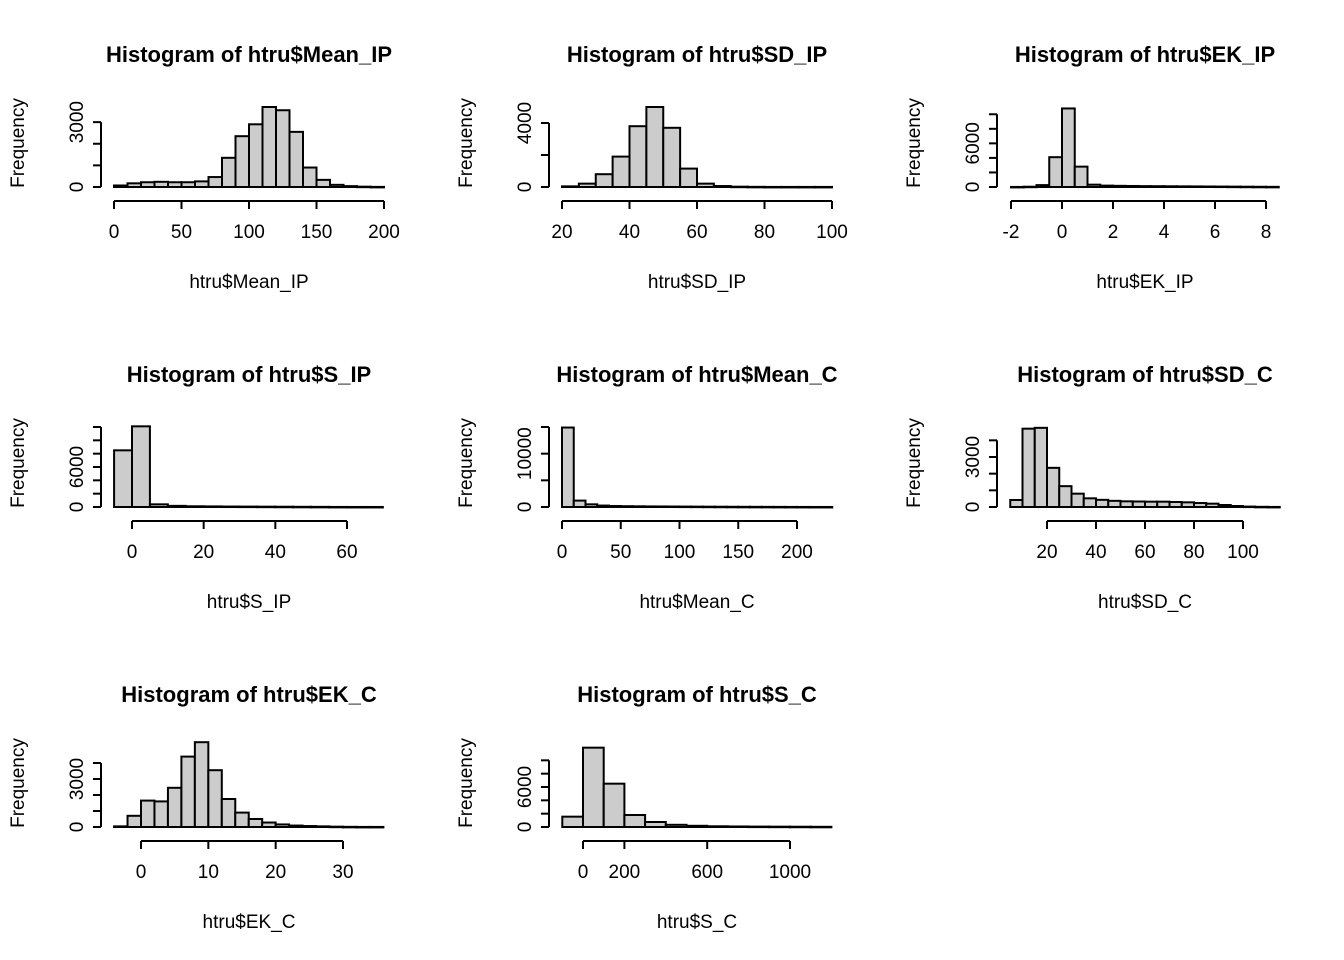 Image resolution: width=1344 pixels, height=960 pixels. I want to click on chart-title: Histogram of htru$SD_C, so click(1145, 374).